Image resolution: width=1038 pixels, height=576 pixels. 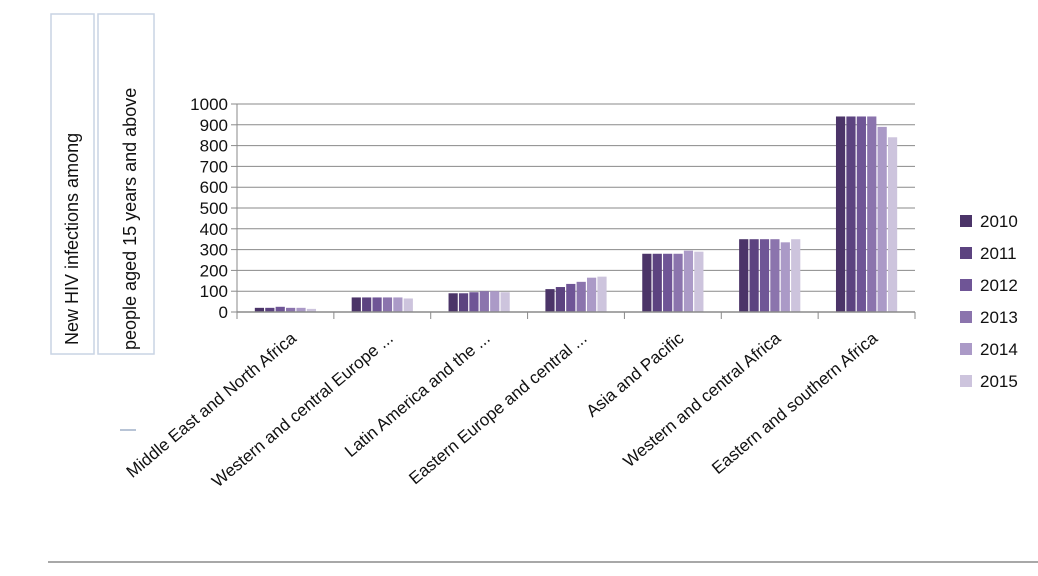 What do you see at coordinates (635, 374) in the screenshot?
I see `category-label: Asia and Pacific` at bounding box center [635, 374].